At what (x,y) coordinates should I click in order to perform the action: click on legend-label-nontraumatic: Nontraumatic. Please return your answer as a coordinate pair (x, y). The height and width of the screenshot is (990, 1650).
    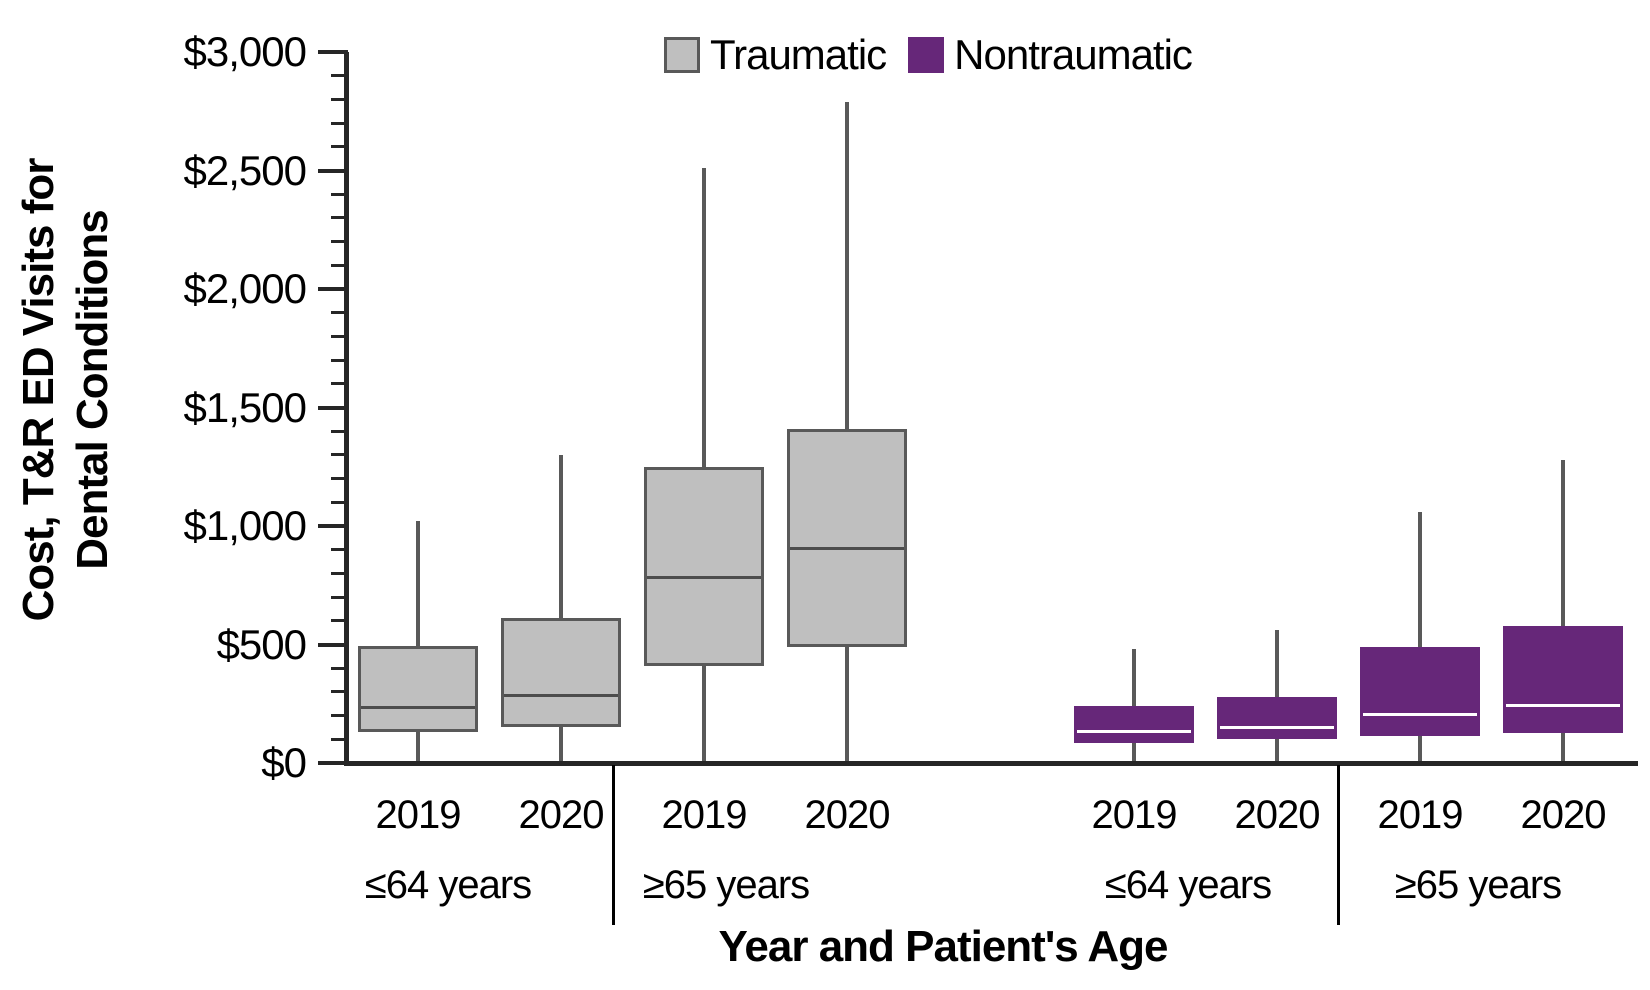
    Looking at the image, I should click on (1073, 54).